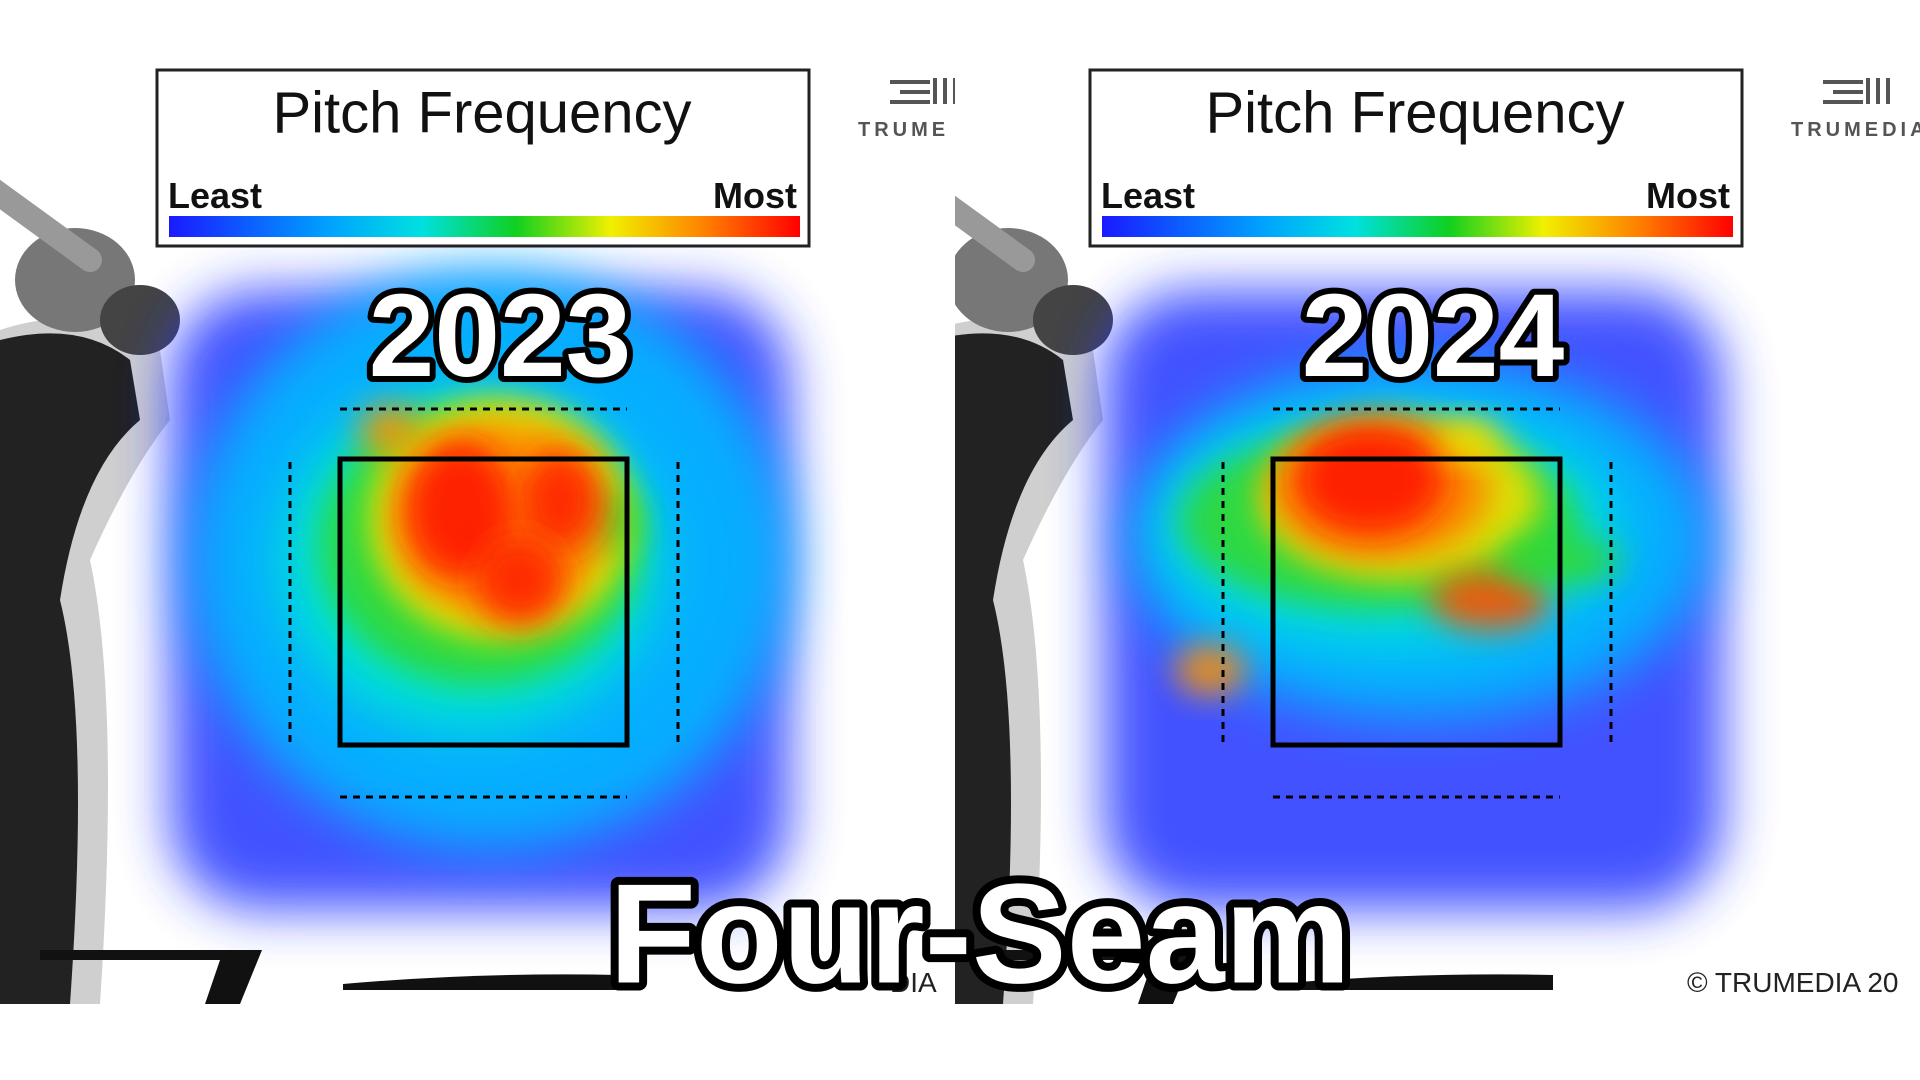  I want to click on year-label: 2024, so click(1433, 336).